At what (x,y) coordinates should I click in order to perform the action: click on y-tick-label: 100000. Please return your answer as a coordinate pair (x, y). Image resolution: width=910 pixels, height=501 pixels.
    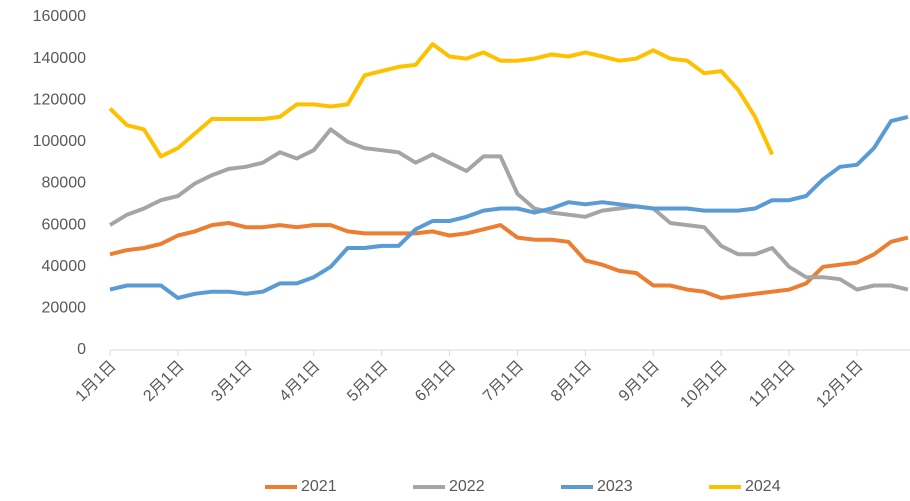
    Looking at the image, I should click on (59, 141).